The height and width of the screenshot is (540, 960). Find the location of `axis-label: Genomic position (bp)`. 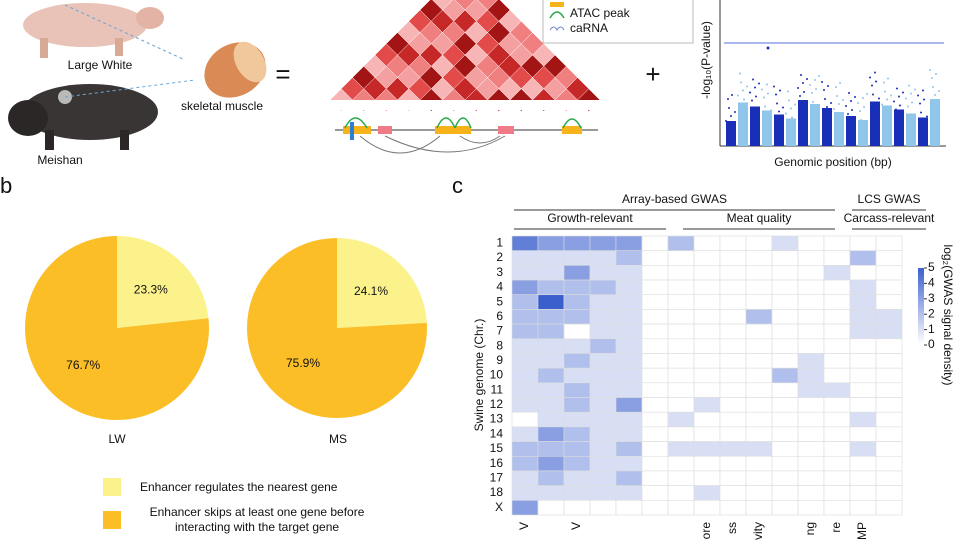

axis-label: Genomic position (bp) is located at coordinates (832, 162).